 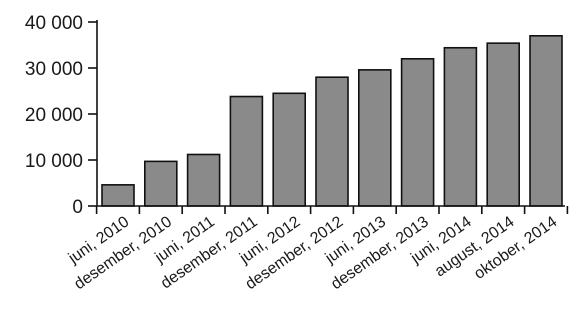 I want to click on y-tick-label: 0, so click(x=77, y=207).